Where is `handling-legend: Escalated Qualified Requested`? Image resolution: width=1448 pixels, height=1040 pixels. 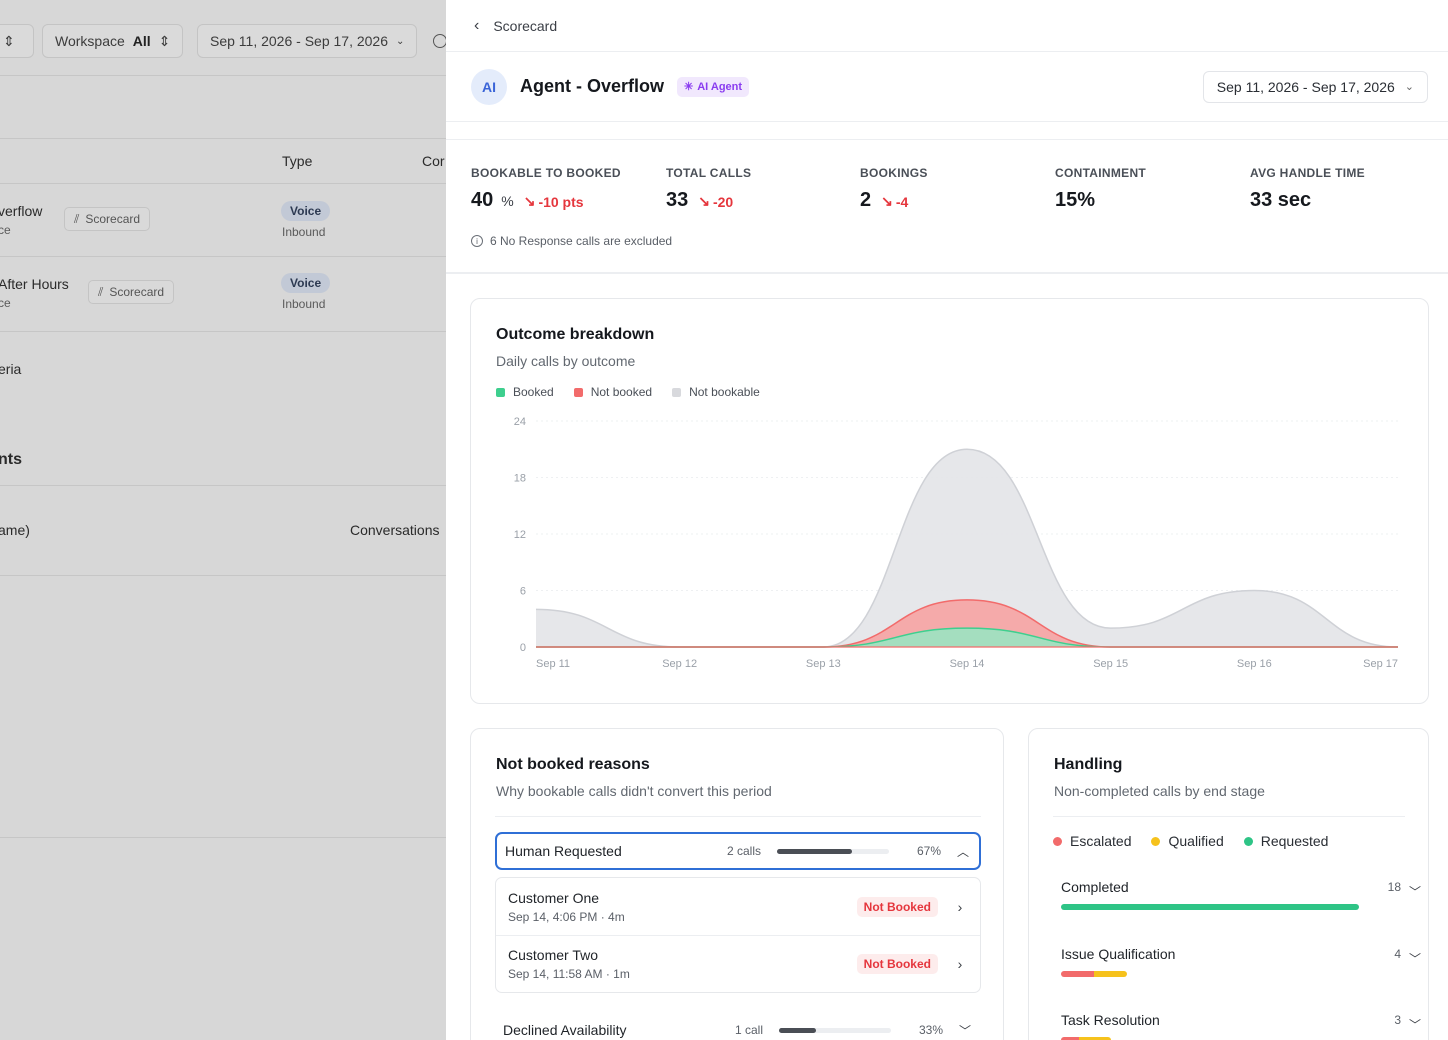 handling-legend: Escalated Qualified Requested is located at coordinates (1190, 841).